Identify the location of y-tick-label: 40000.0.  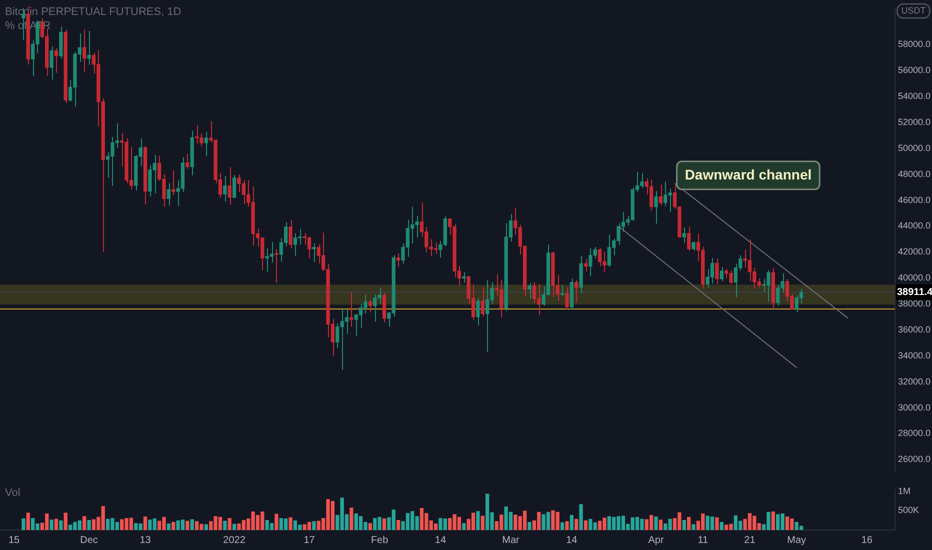
(914, 277).